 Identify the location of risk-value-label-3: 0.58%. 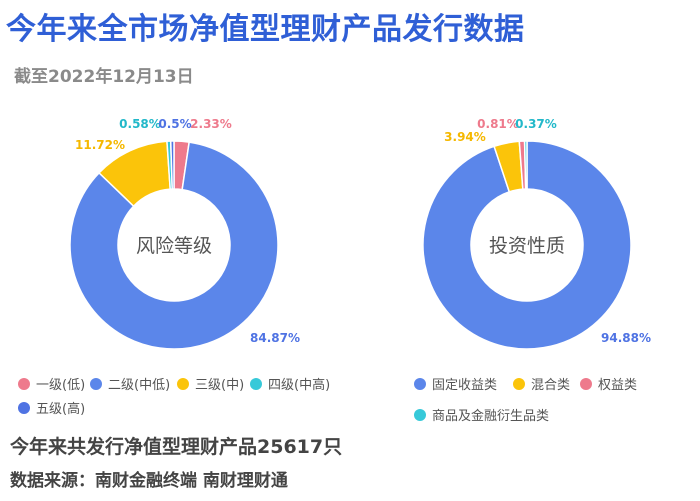
(140, 124).